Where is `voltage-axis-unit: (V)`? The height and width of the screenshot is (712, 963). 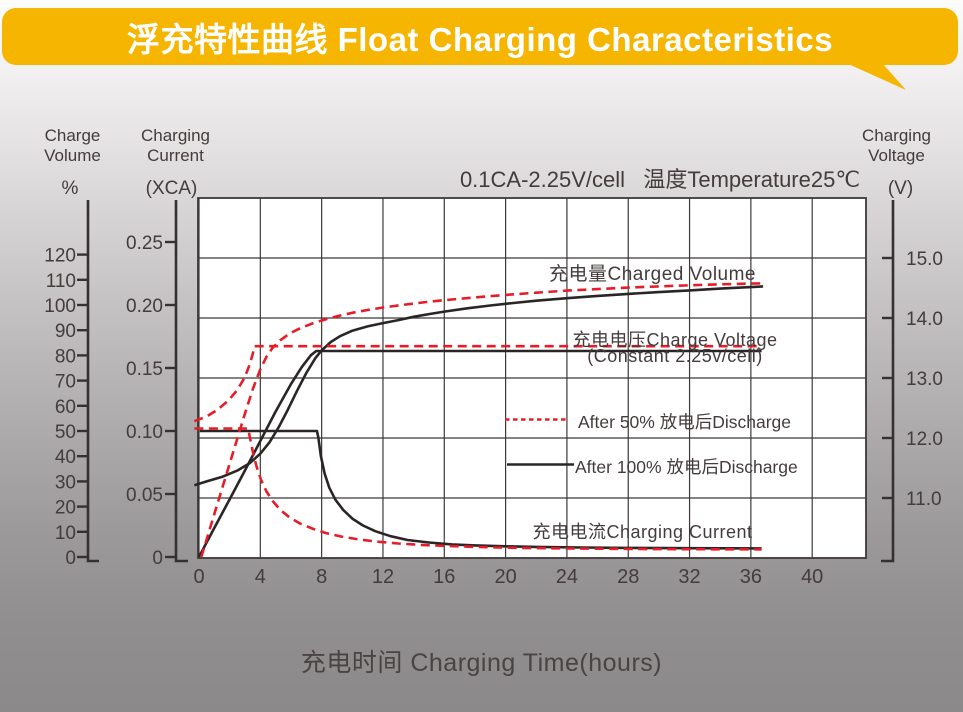
voltage-axis-unit: (V) is located at coordinates (900, 188).